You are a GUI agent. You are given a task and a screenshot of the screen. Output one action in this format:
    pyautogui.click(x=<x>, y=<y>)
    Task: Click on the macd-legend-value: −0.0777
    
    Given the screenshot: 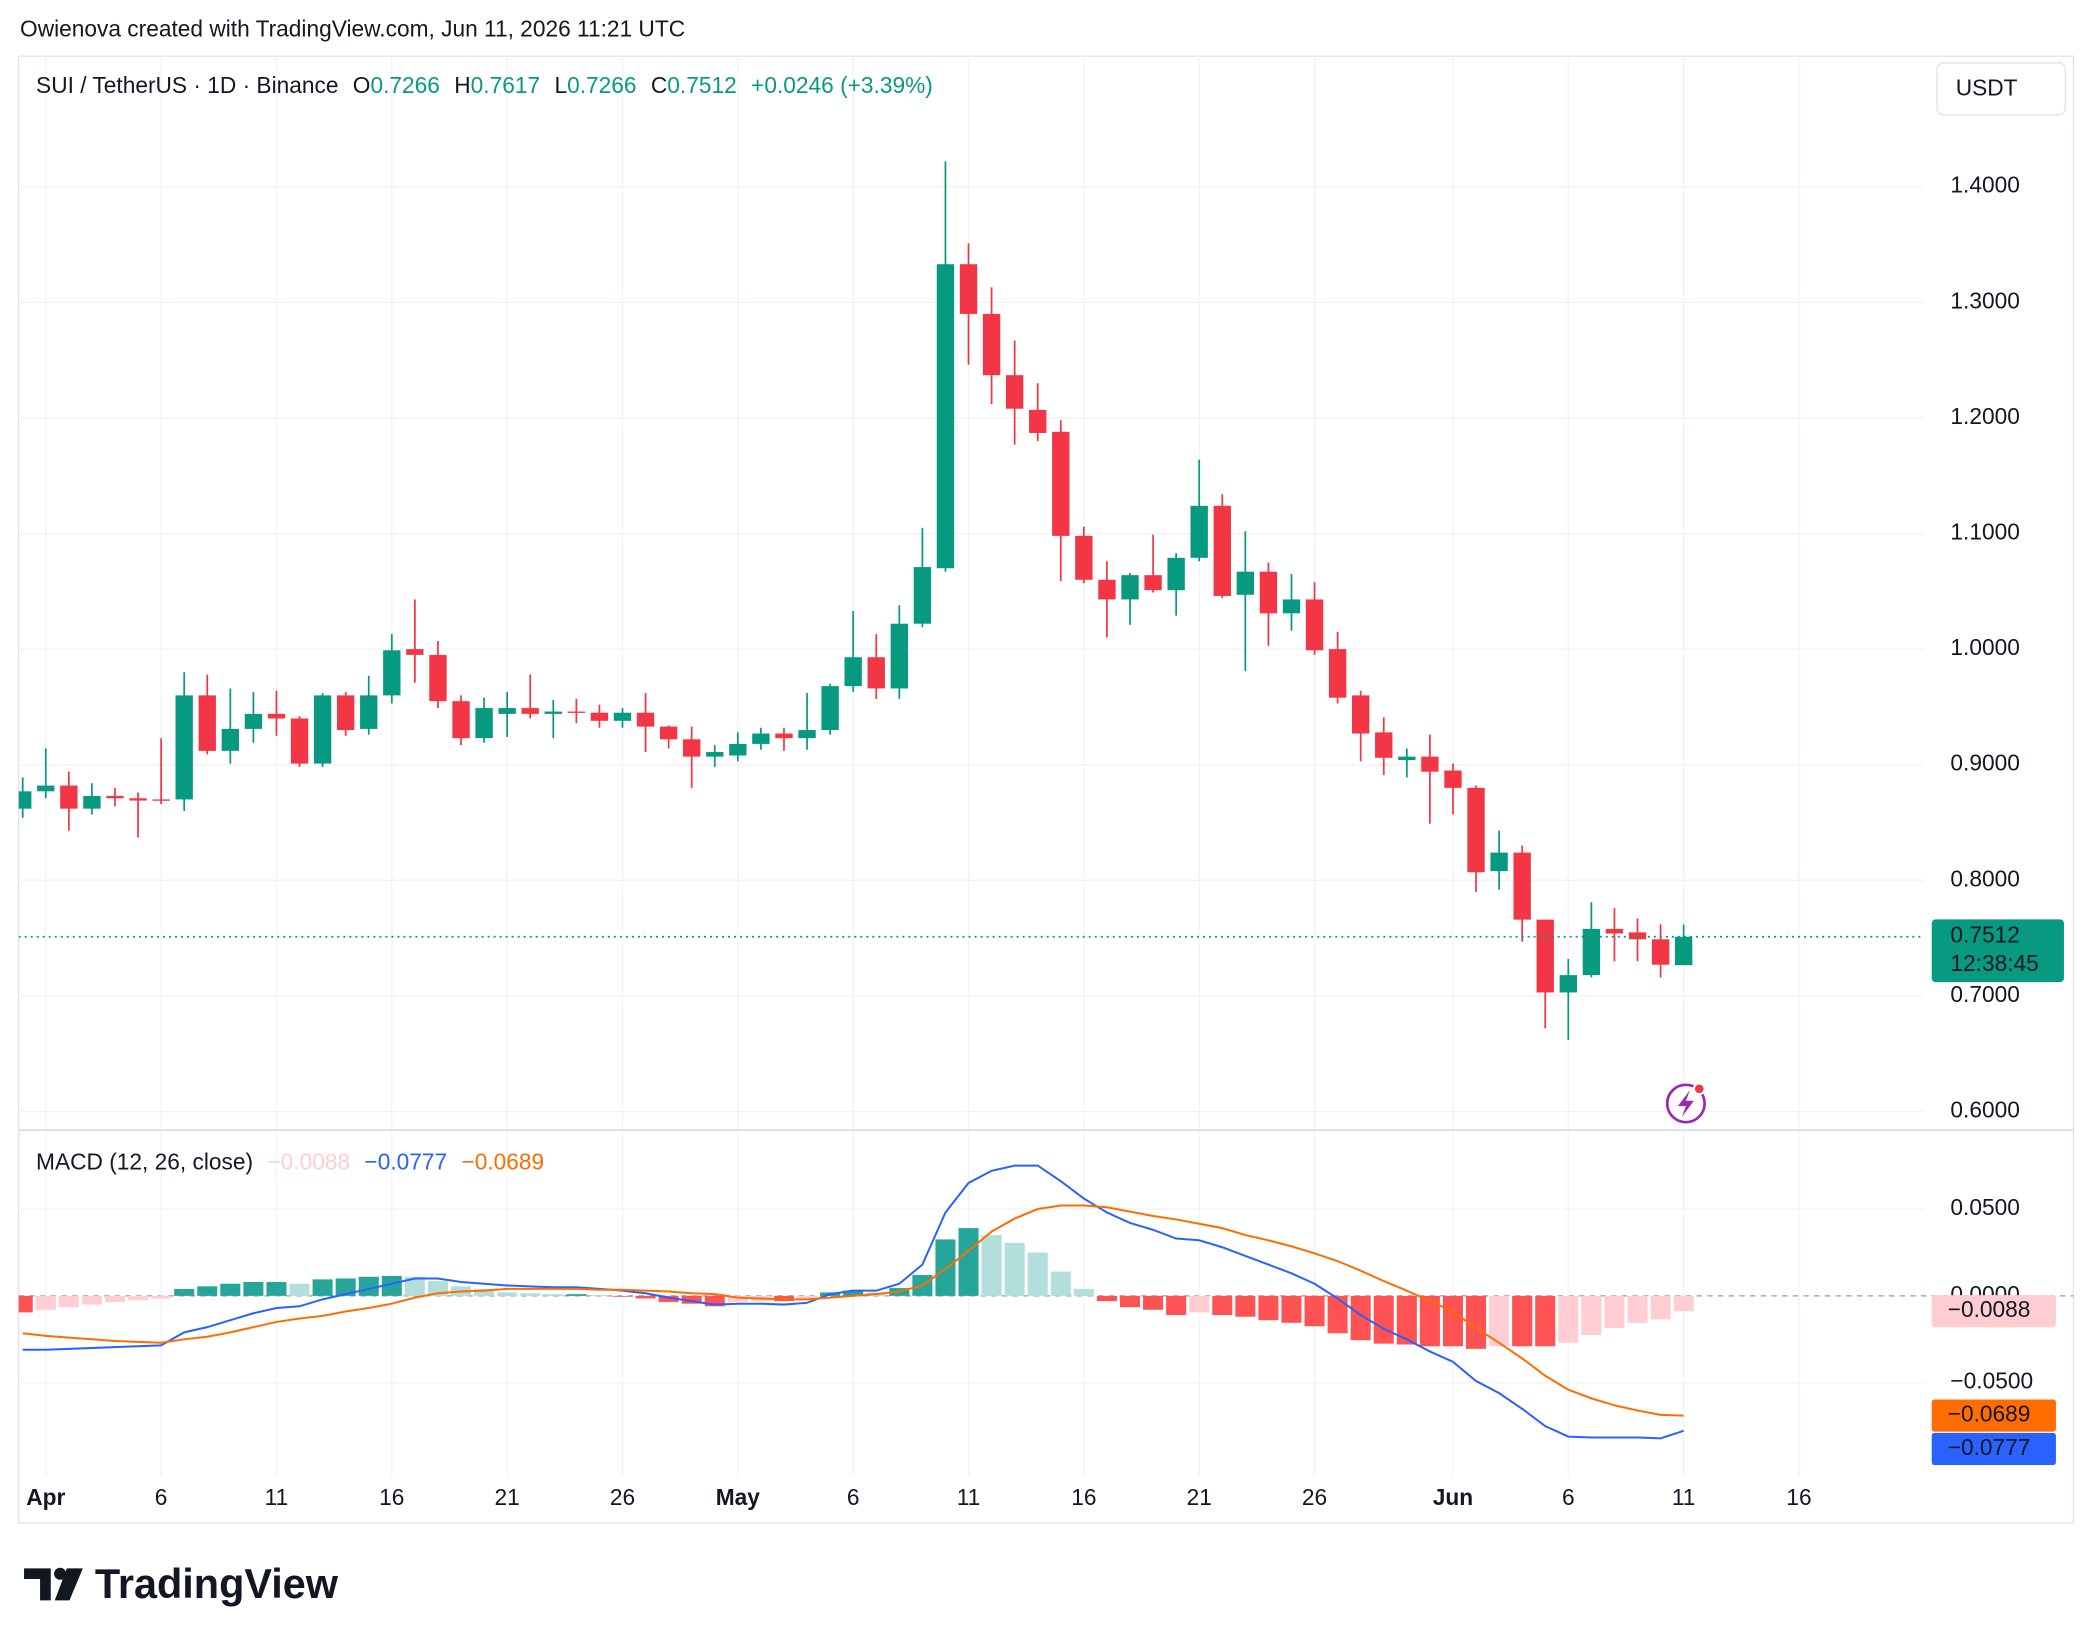 What is the action you would take?
    pyautogui.click(x=405, y=1162)
    